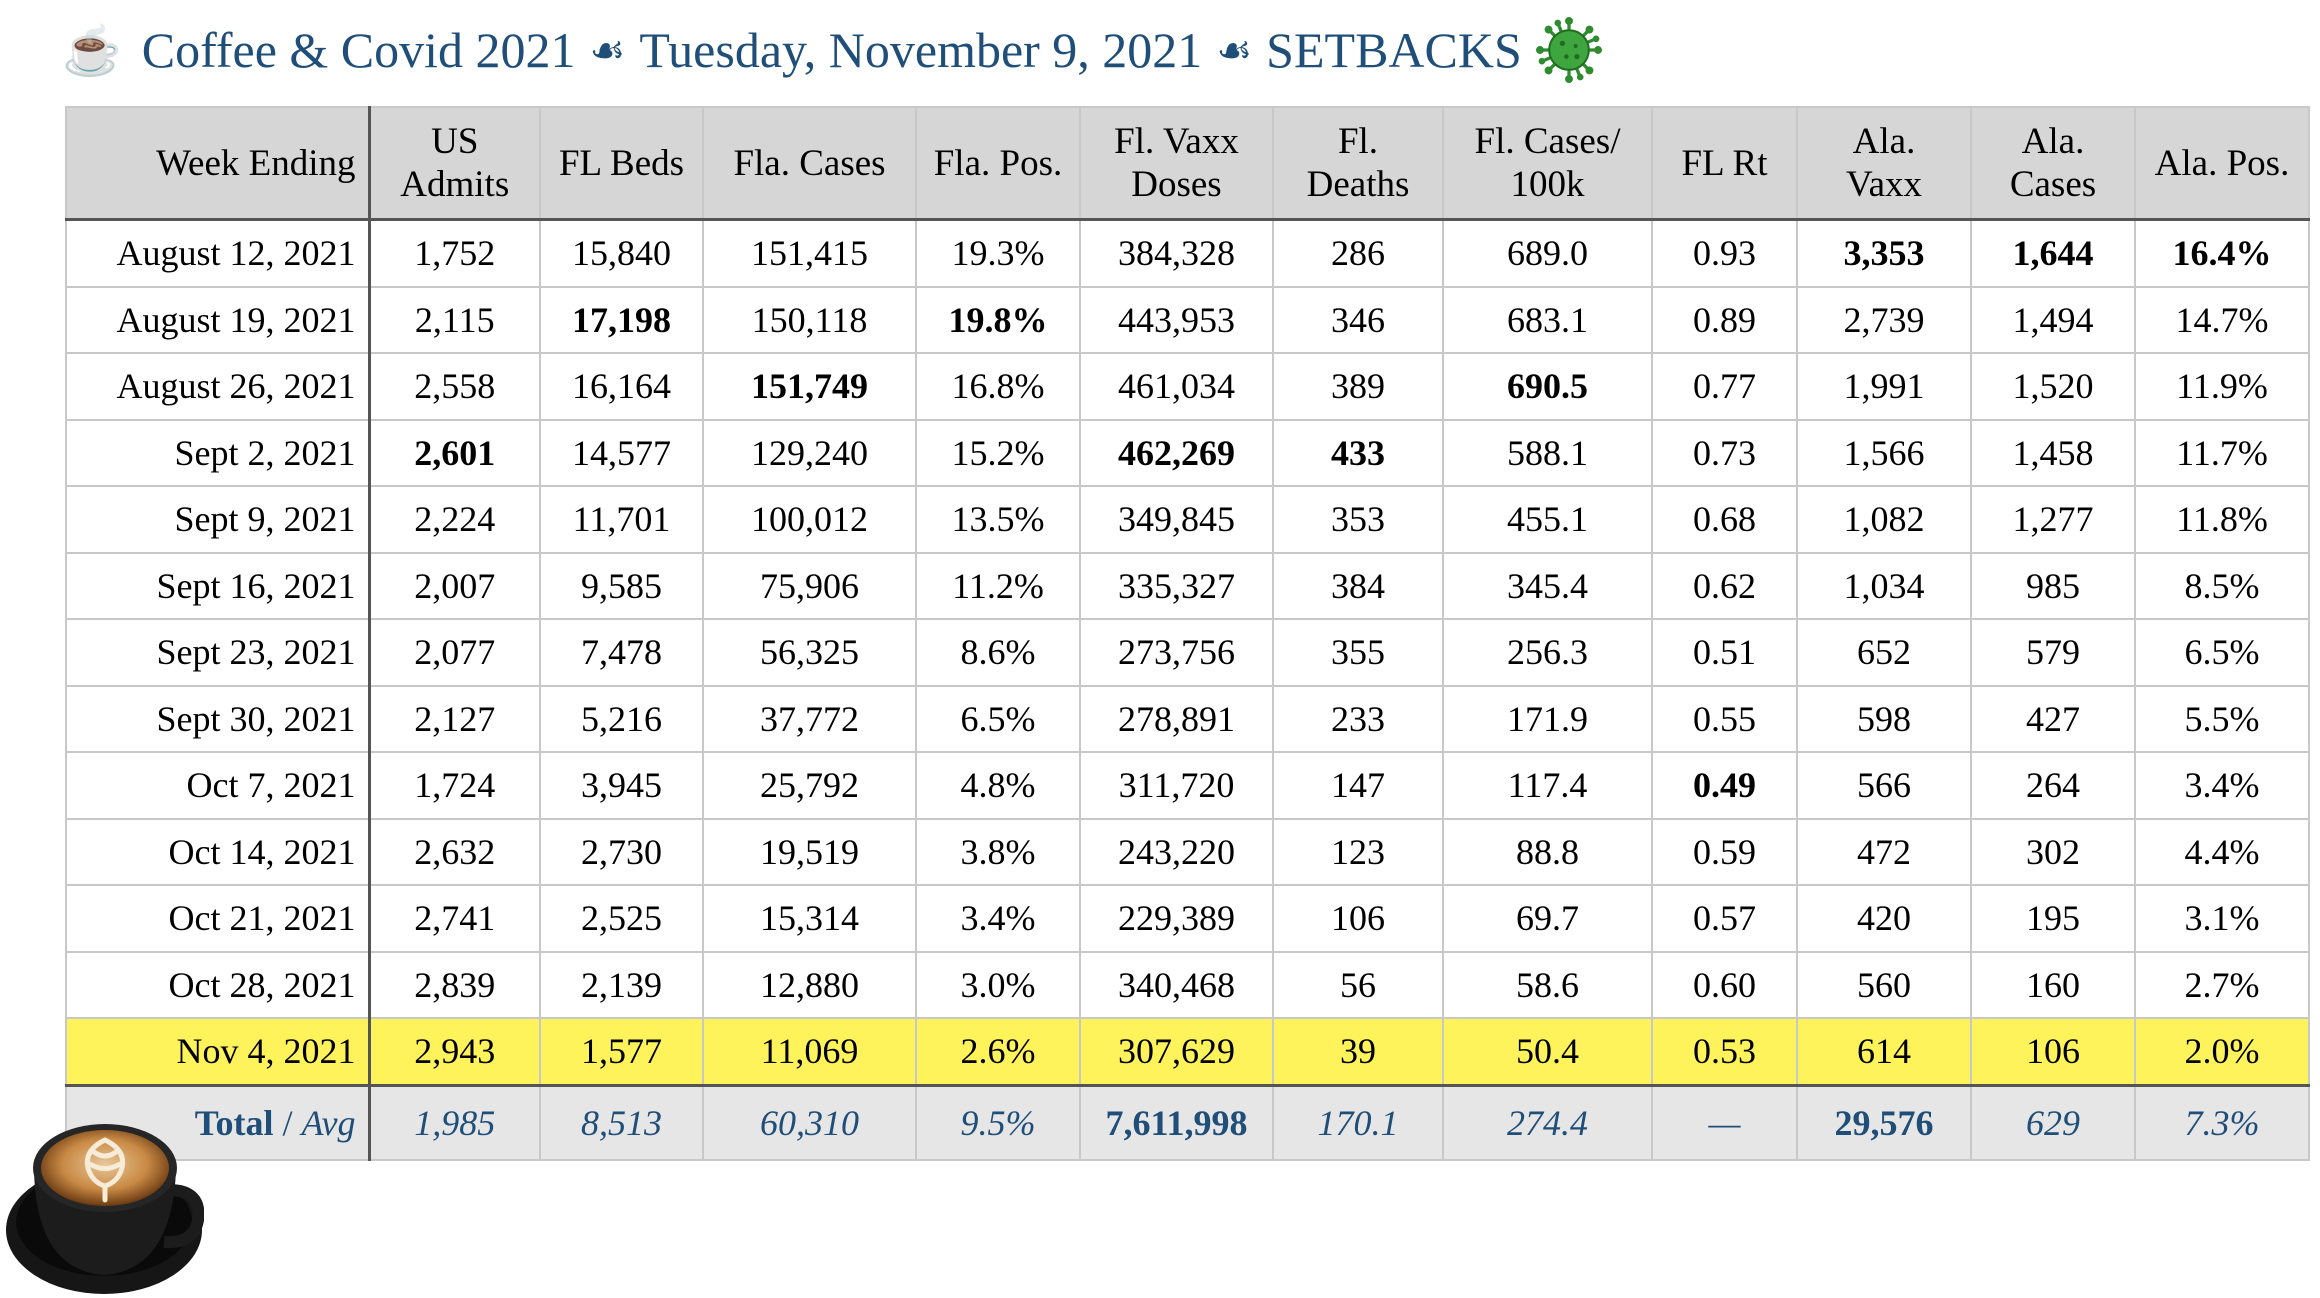  Describe the element at coordinates (2053, 851) in the screenshot. I see `table-cell: 302` at that location.